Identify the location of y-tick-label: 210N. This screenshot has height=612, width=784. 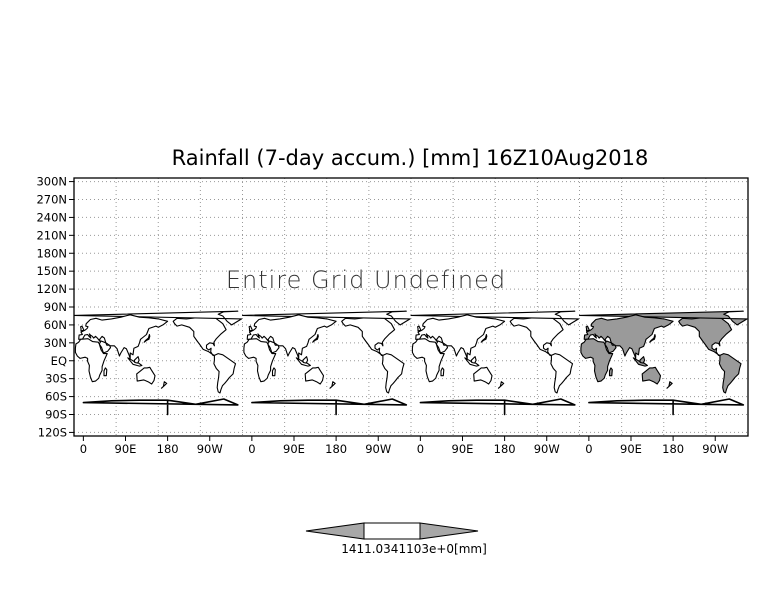
(51, 235).